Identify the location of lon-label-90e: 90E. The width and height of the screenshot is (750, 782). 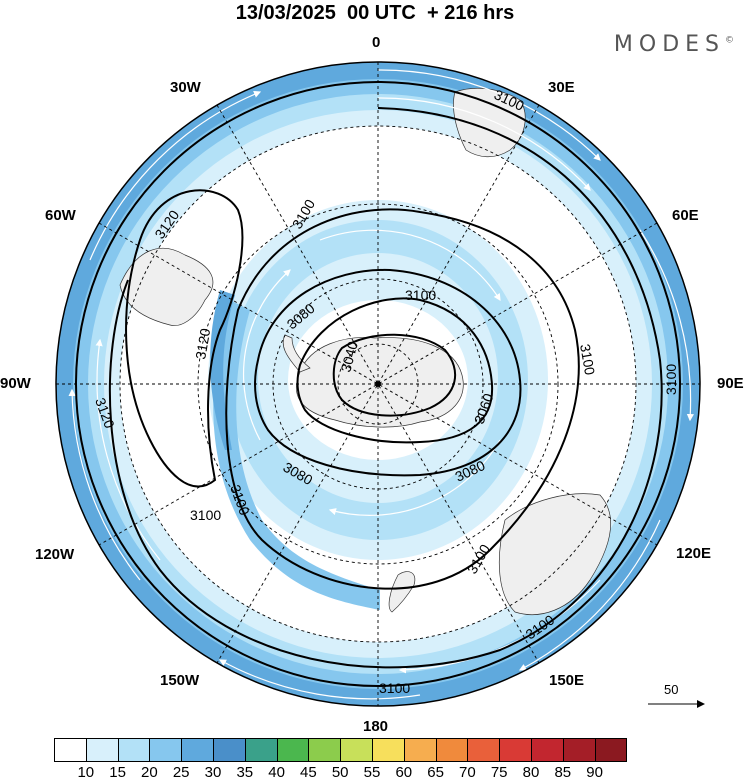
(730, 383).